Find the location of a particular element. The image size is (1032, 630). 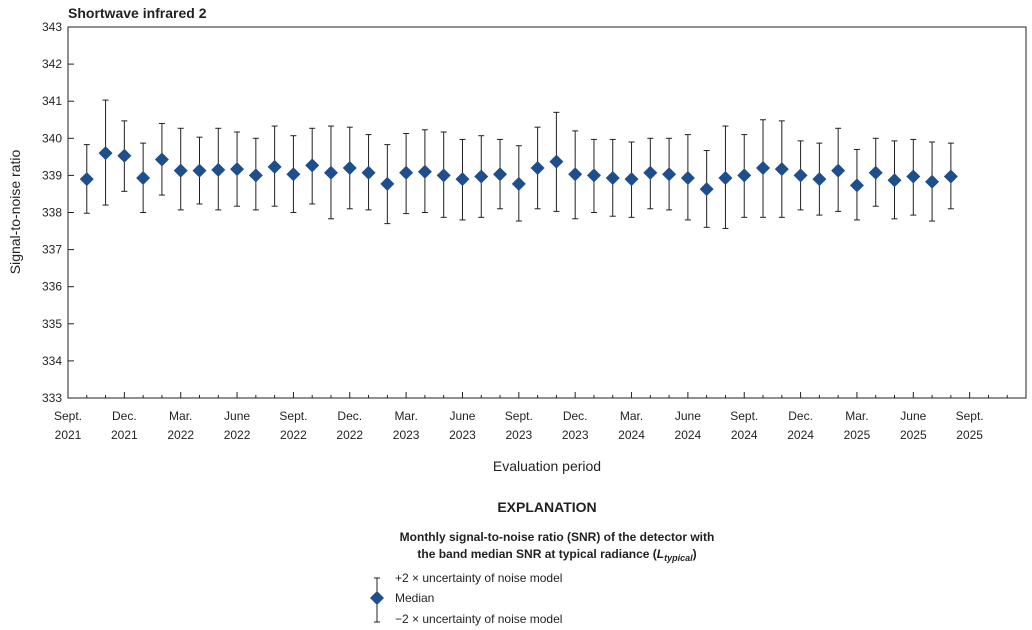

y-tick-label: 334 is located at coordinates (52, 361).